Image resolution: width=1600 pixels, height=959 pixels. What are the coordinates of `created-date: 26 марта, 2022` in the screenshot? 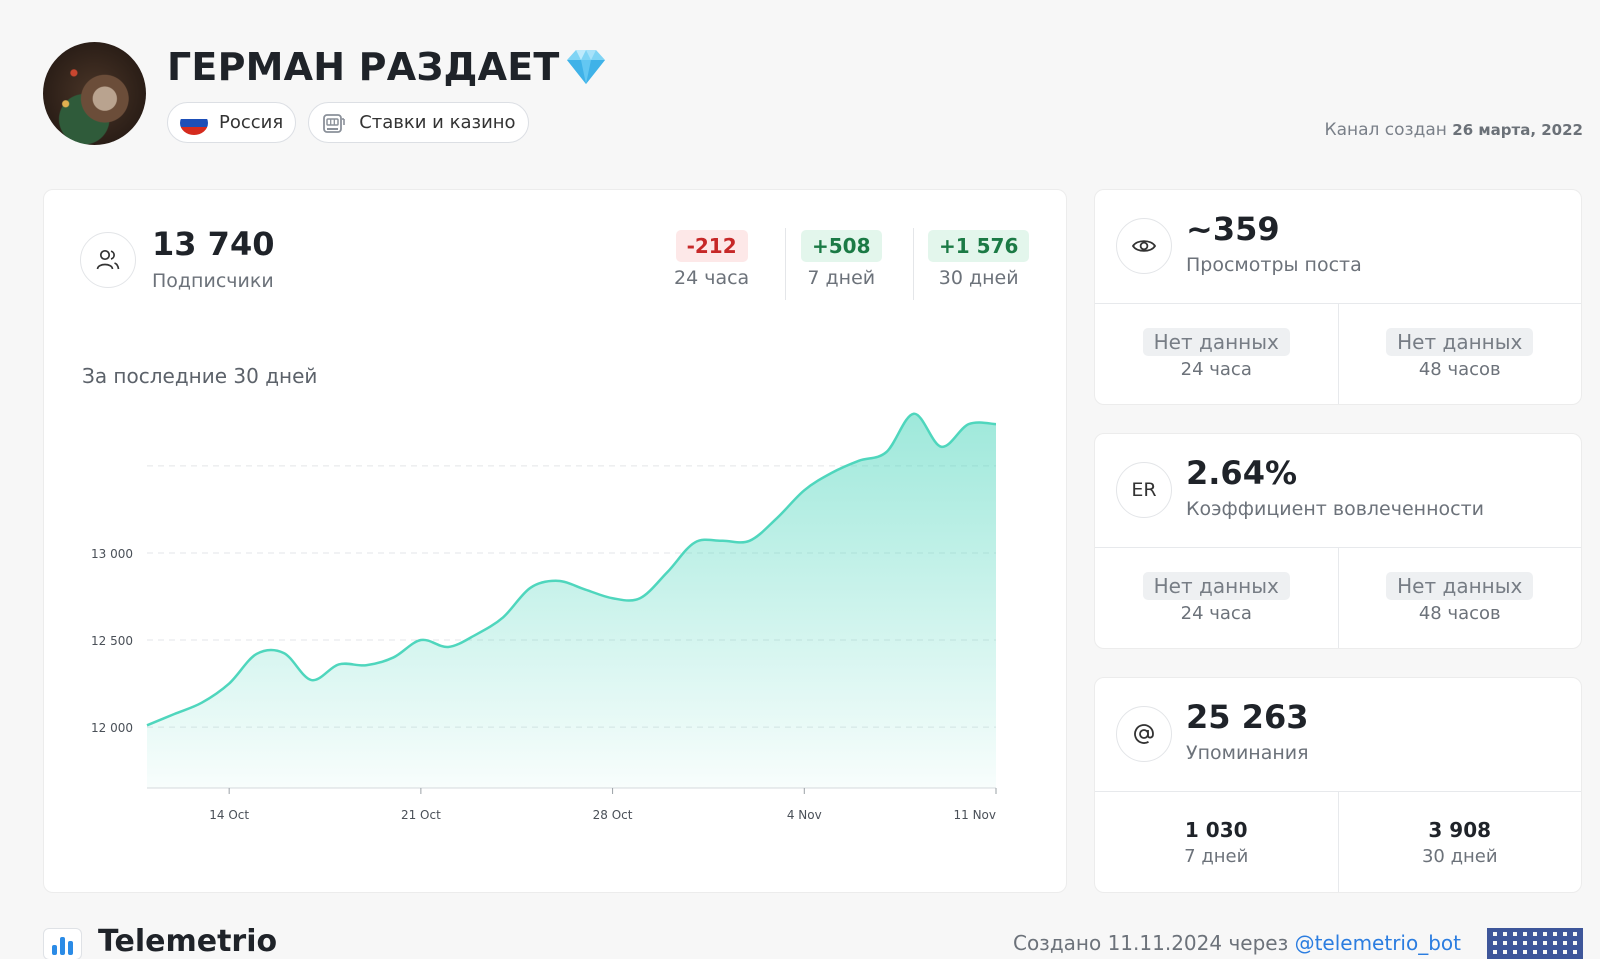 It's located at (1517, 130).